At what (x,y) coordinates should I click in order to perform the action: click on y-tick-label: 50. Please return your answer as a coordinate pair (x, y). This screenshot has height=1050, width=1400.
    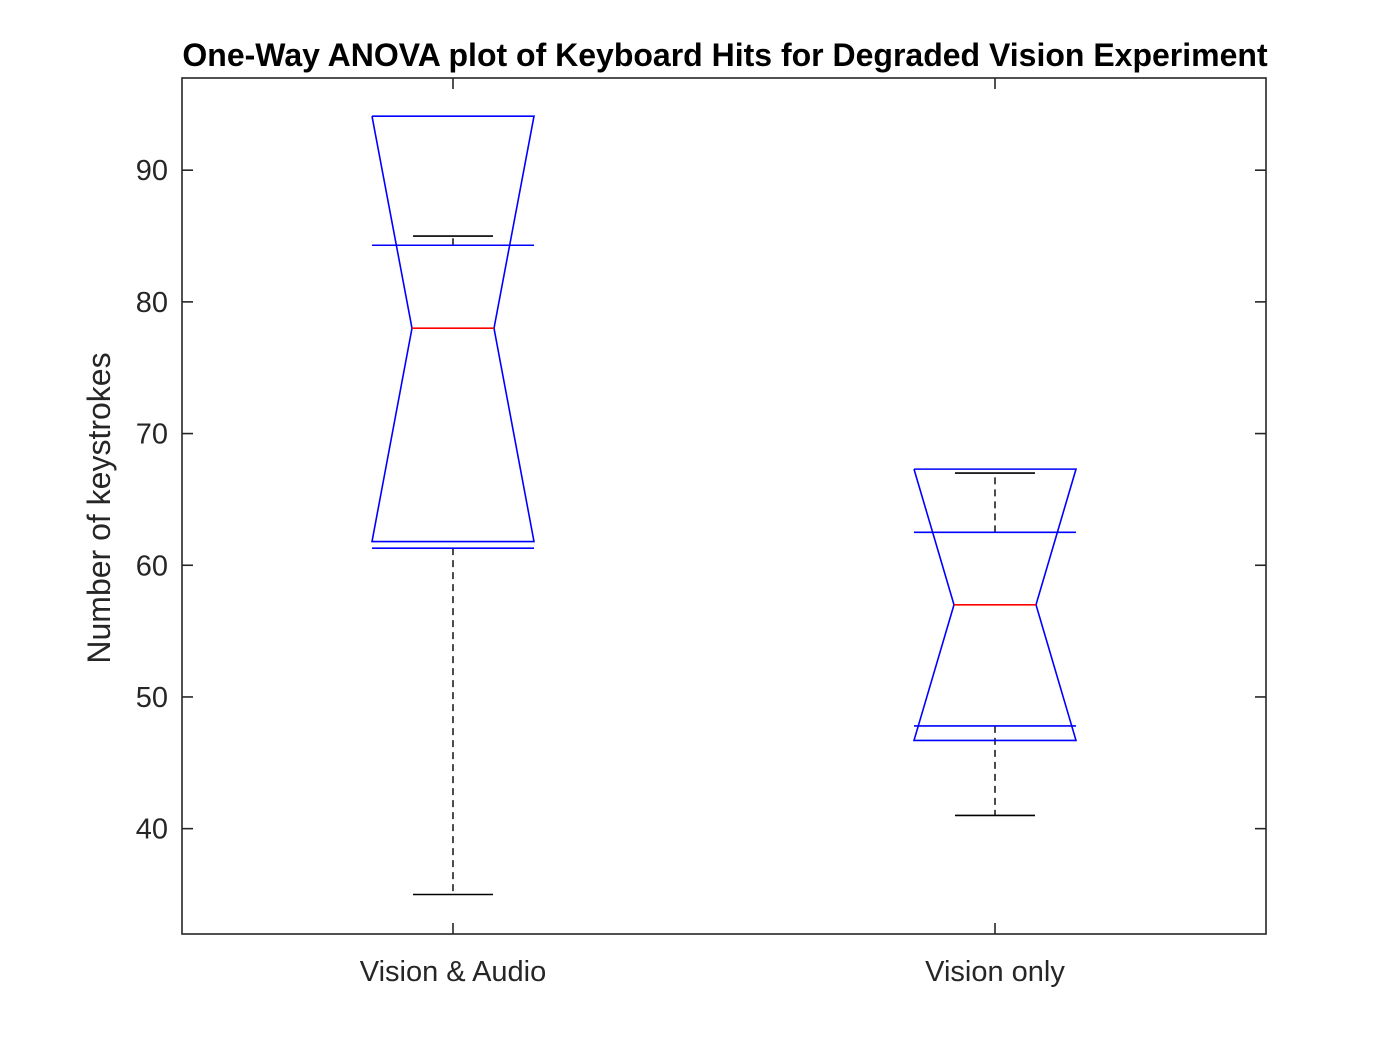
    Looking at the image, I should click on (152, 698).